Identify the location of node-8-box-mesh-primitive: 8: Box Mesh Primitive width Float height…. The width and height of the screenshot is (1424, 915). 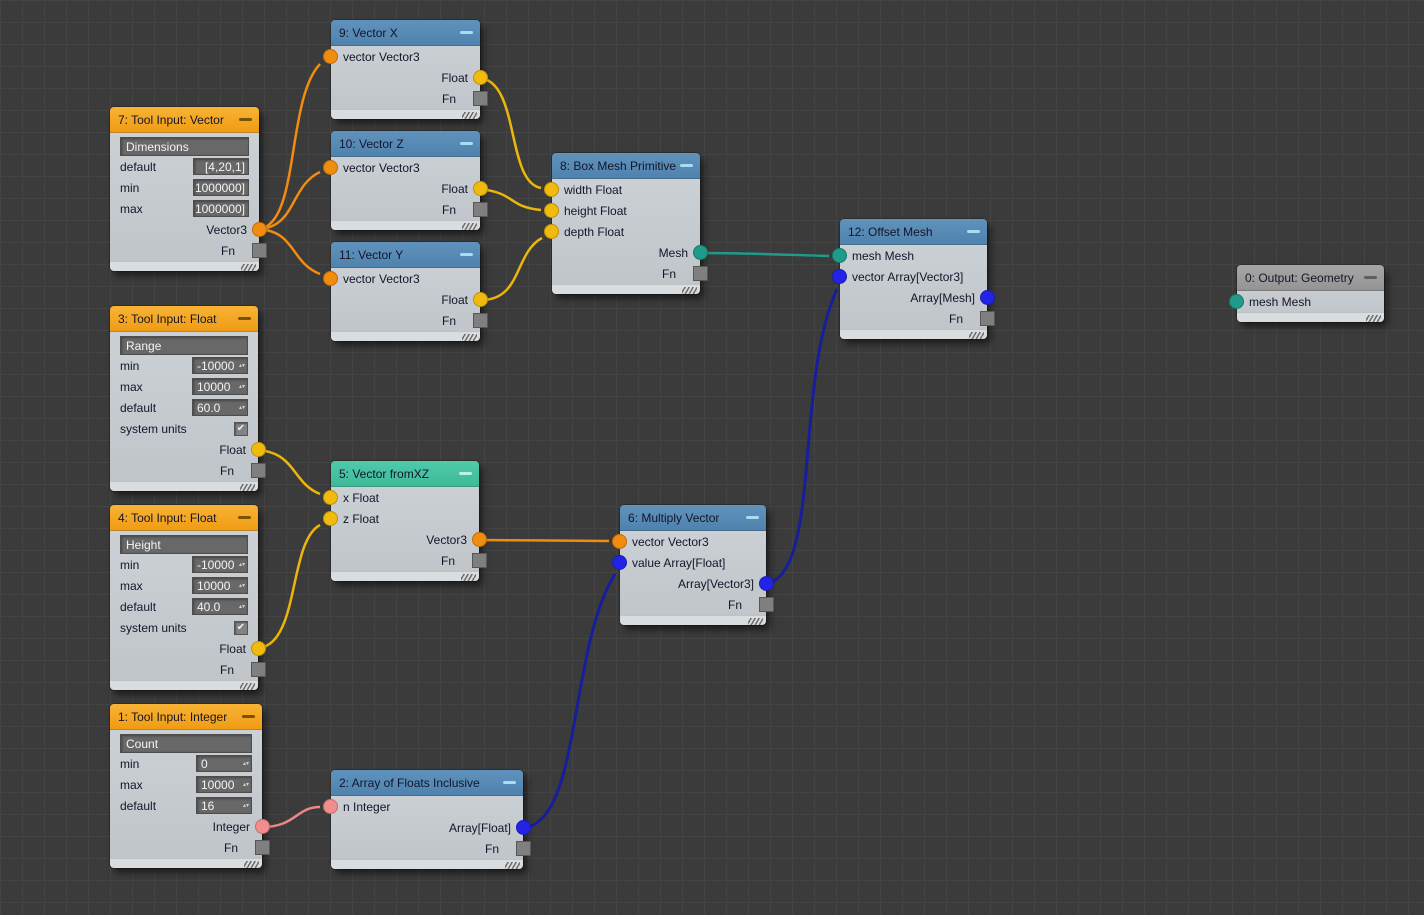
(626, 223).